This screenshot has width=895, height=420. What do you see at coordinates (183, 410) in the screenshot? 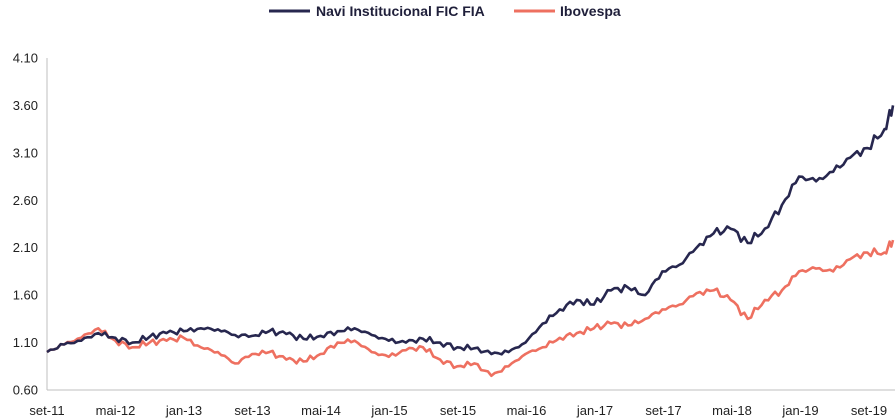
I see `x-tick-label: jan-13` at bounding box center [183, 410].